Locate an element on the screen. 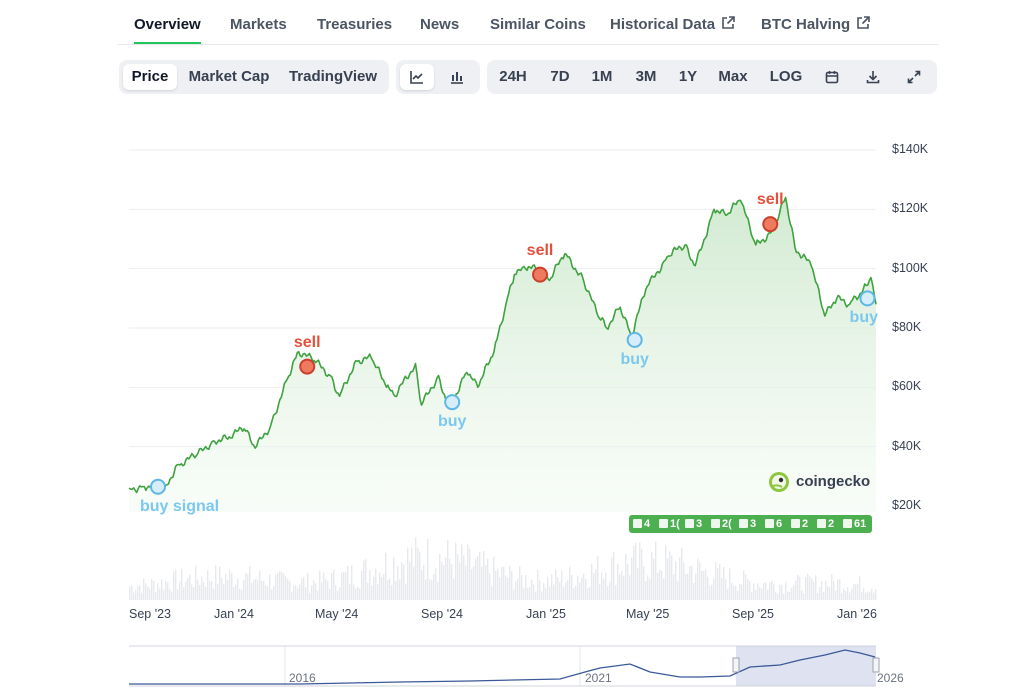 This screenshot has width=1024, height=694. expand-icon is located at coordinates (914, 77).